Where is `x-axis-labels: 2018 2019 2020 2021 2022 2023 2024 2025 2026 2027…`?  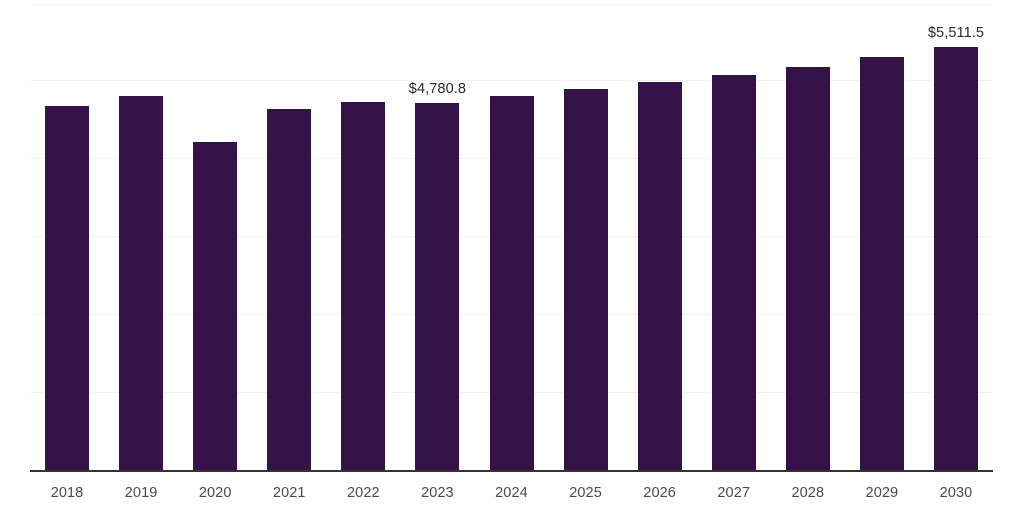
x-axis-labels: 2018 2019 2020 2021 2022 2023 2024 2025 2026 2027… is located at coordinates (511, 496).